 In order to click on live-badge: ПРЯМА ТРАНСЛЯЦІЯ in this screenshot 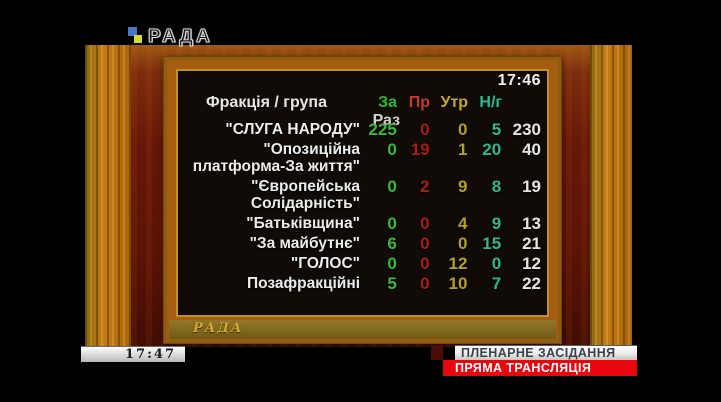, I will do `click(540, 368)`.